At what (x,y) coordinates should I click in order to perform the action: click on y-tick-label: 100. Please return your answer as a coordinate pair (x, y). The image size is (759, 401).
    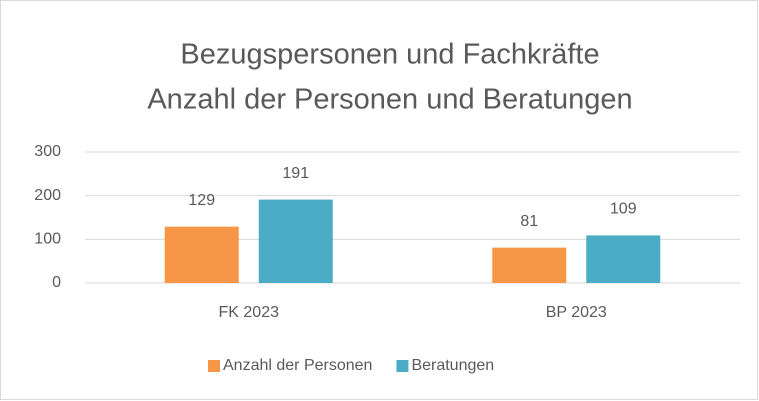
    Looking at the image, I should click on (47, 239).